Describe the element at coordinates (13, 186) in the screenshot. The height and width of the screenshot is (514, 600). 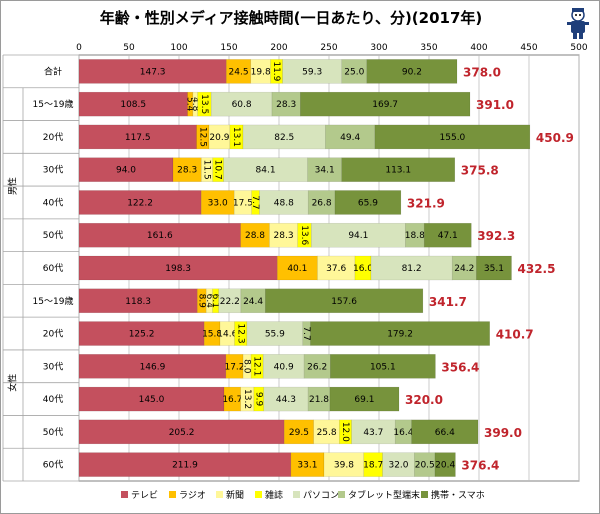
I see `group-label: 男性` at that location.